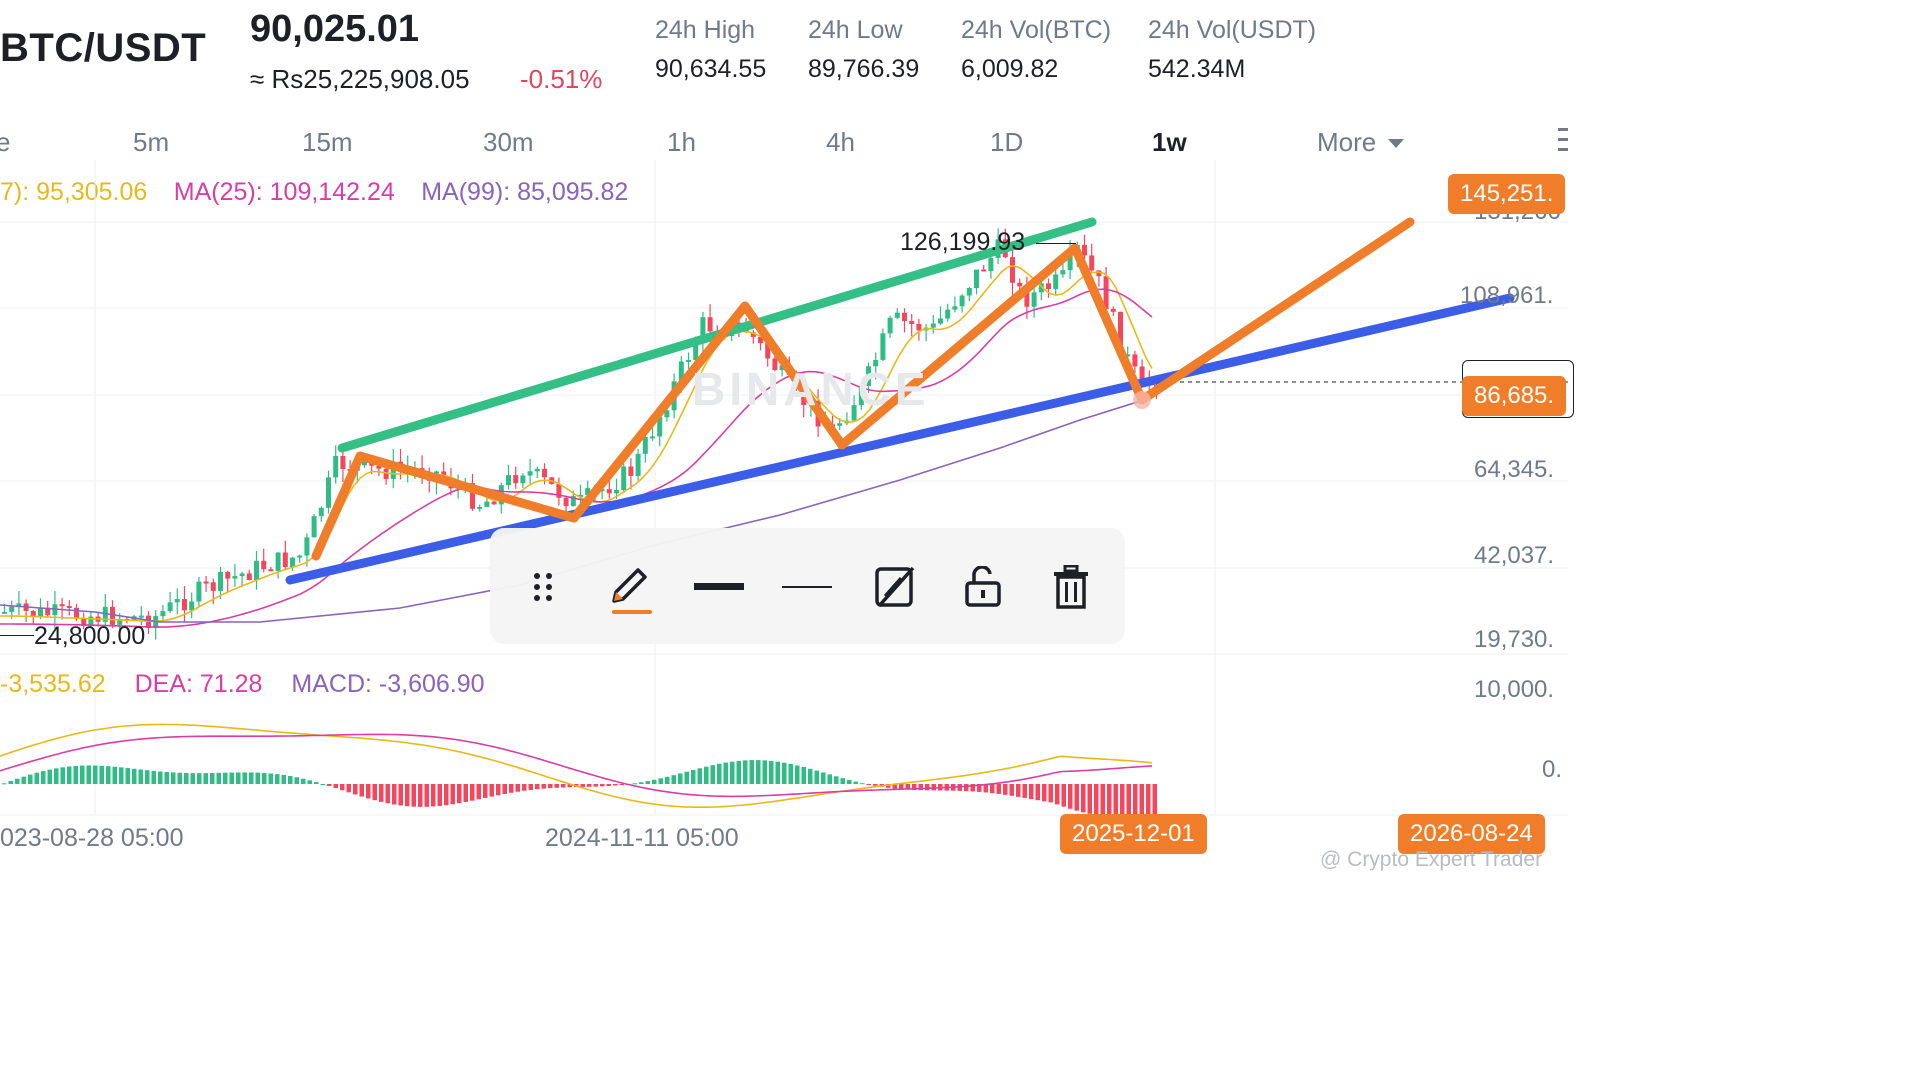 This screenshot has height=1080, width=1924. Describe the element at coordinates (543, 587) in the screenshot. I see `drag-handle-button` at that location.